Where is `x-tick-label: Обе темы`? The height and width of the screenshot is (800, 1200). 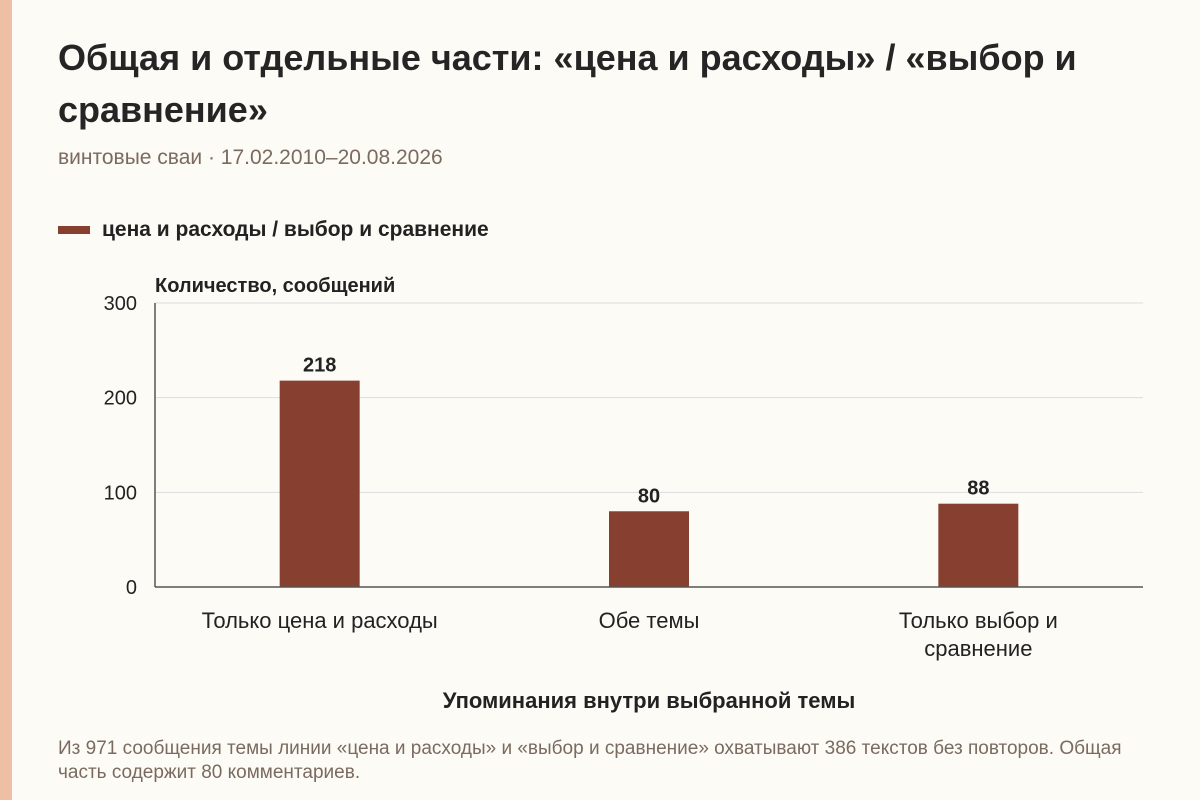 x-tick-label: Обе темы is located at coordinates (649, 620).